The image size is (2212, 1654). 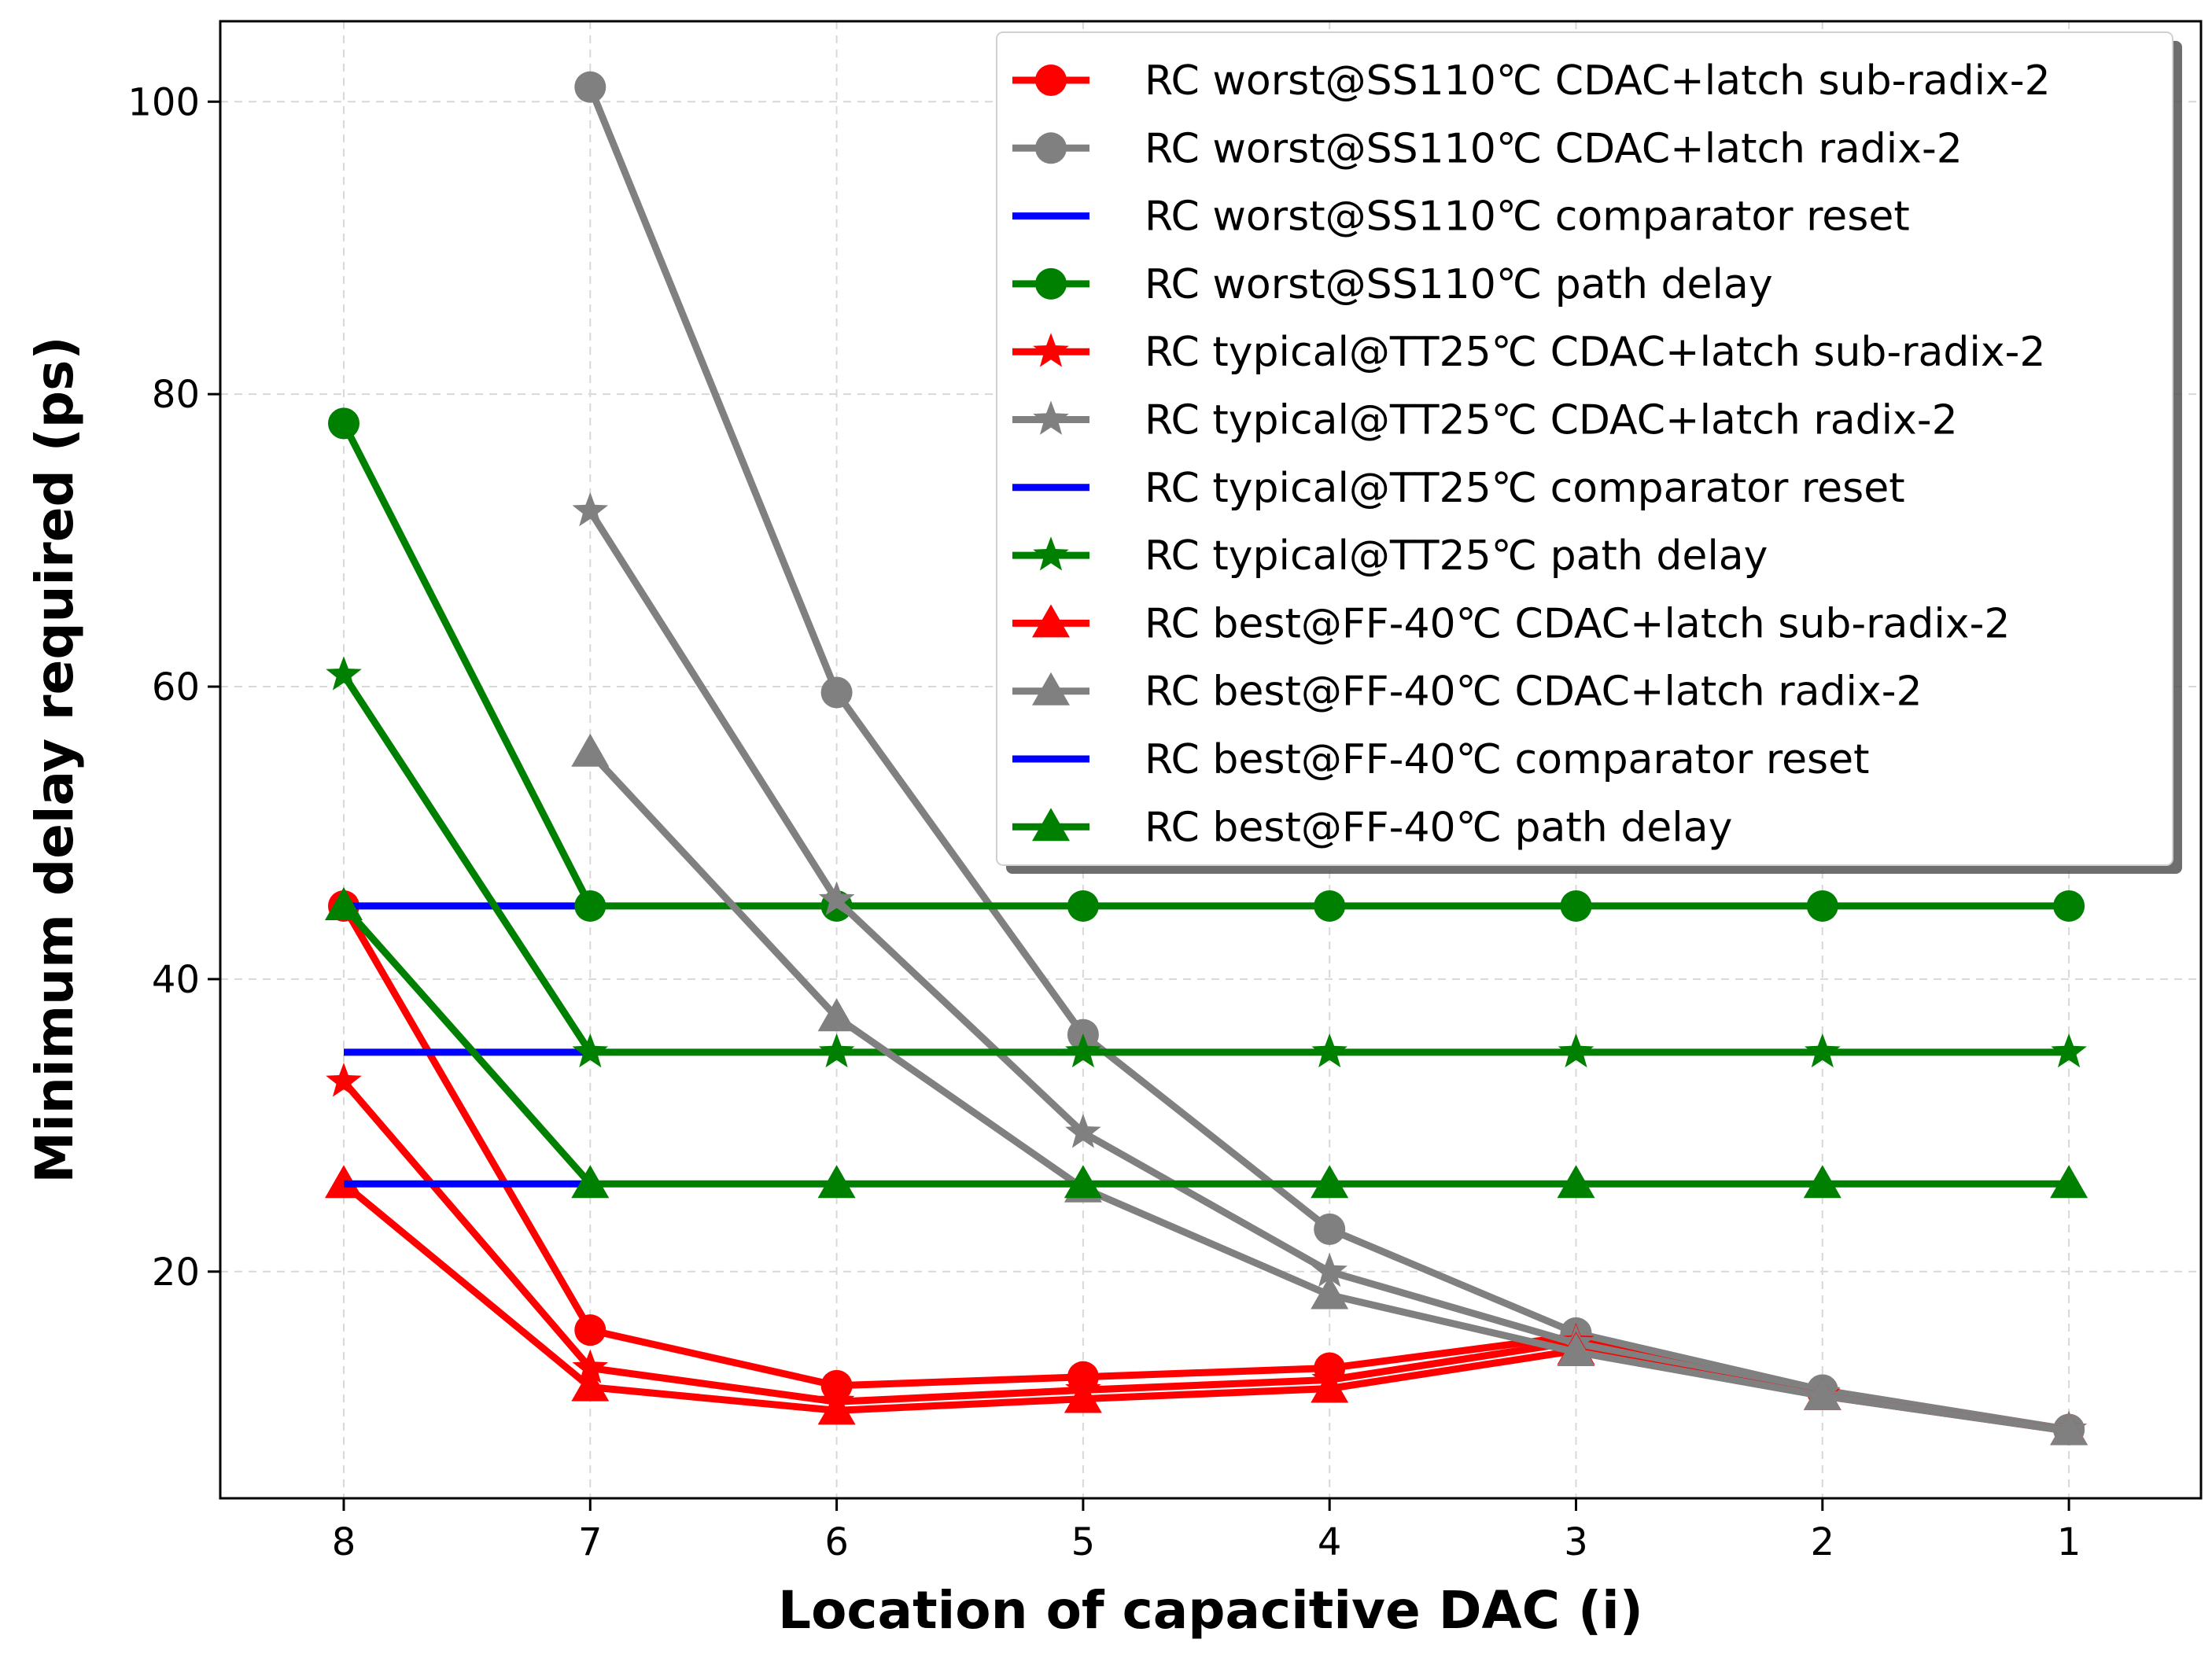 I want to click on series-line, so click(x=1205, y=1046).